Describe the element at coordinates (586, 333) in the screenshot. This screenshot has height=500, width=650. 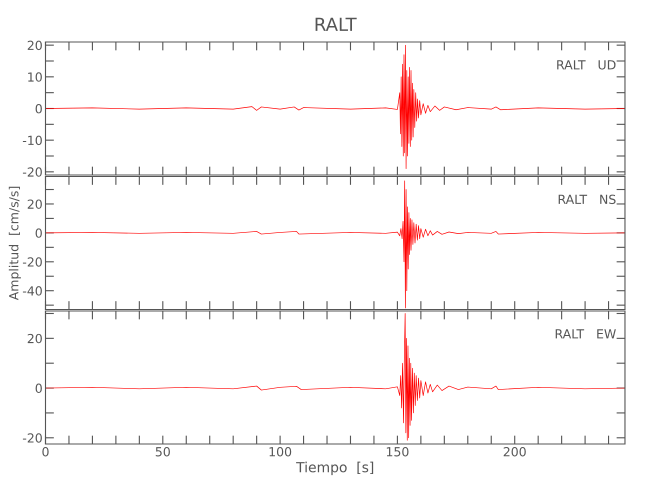
I see `annotation: RALT EW` at that location.